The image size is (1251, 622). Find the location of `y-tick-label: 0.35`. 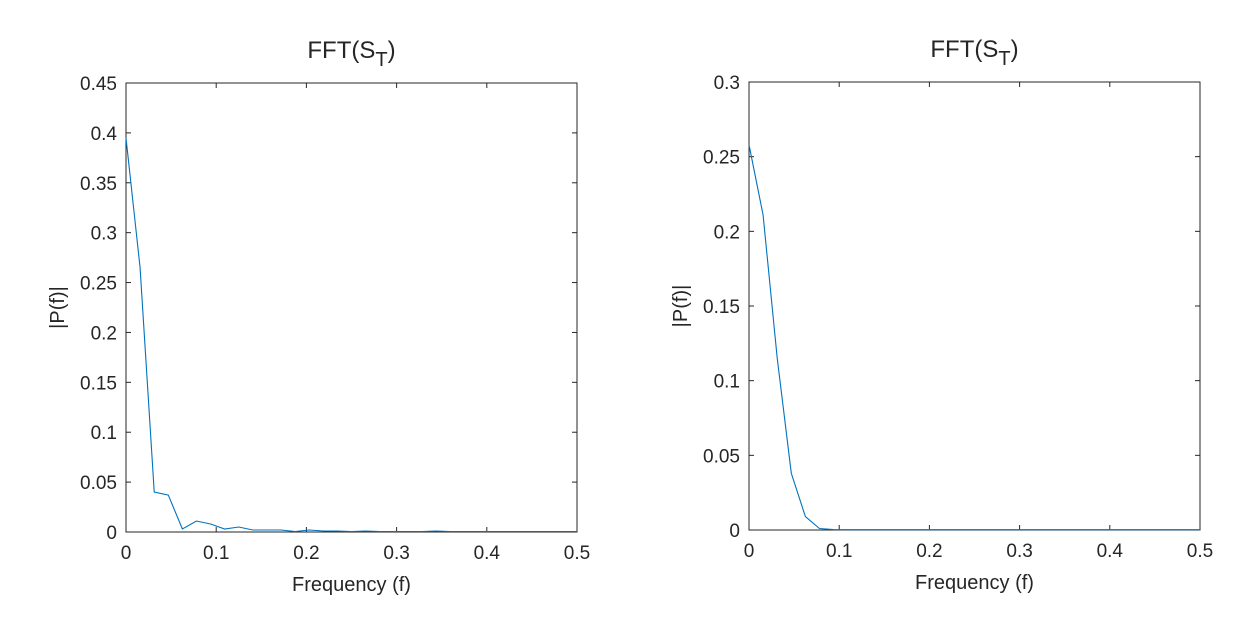

y-tick-label: 0.35 is located at coordinates (98, 184).